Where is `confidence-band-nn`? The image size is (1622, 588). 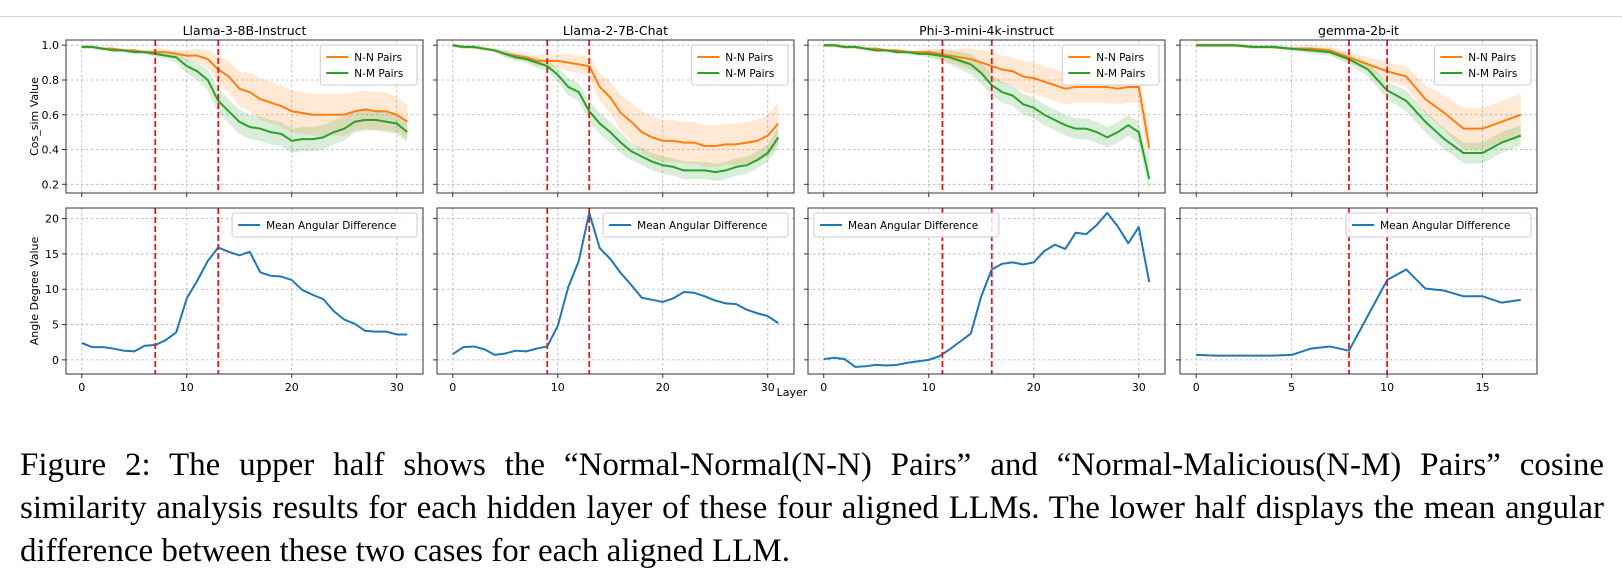 confidence-band-nn is located at coordinates (1358, 96).